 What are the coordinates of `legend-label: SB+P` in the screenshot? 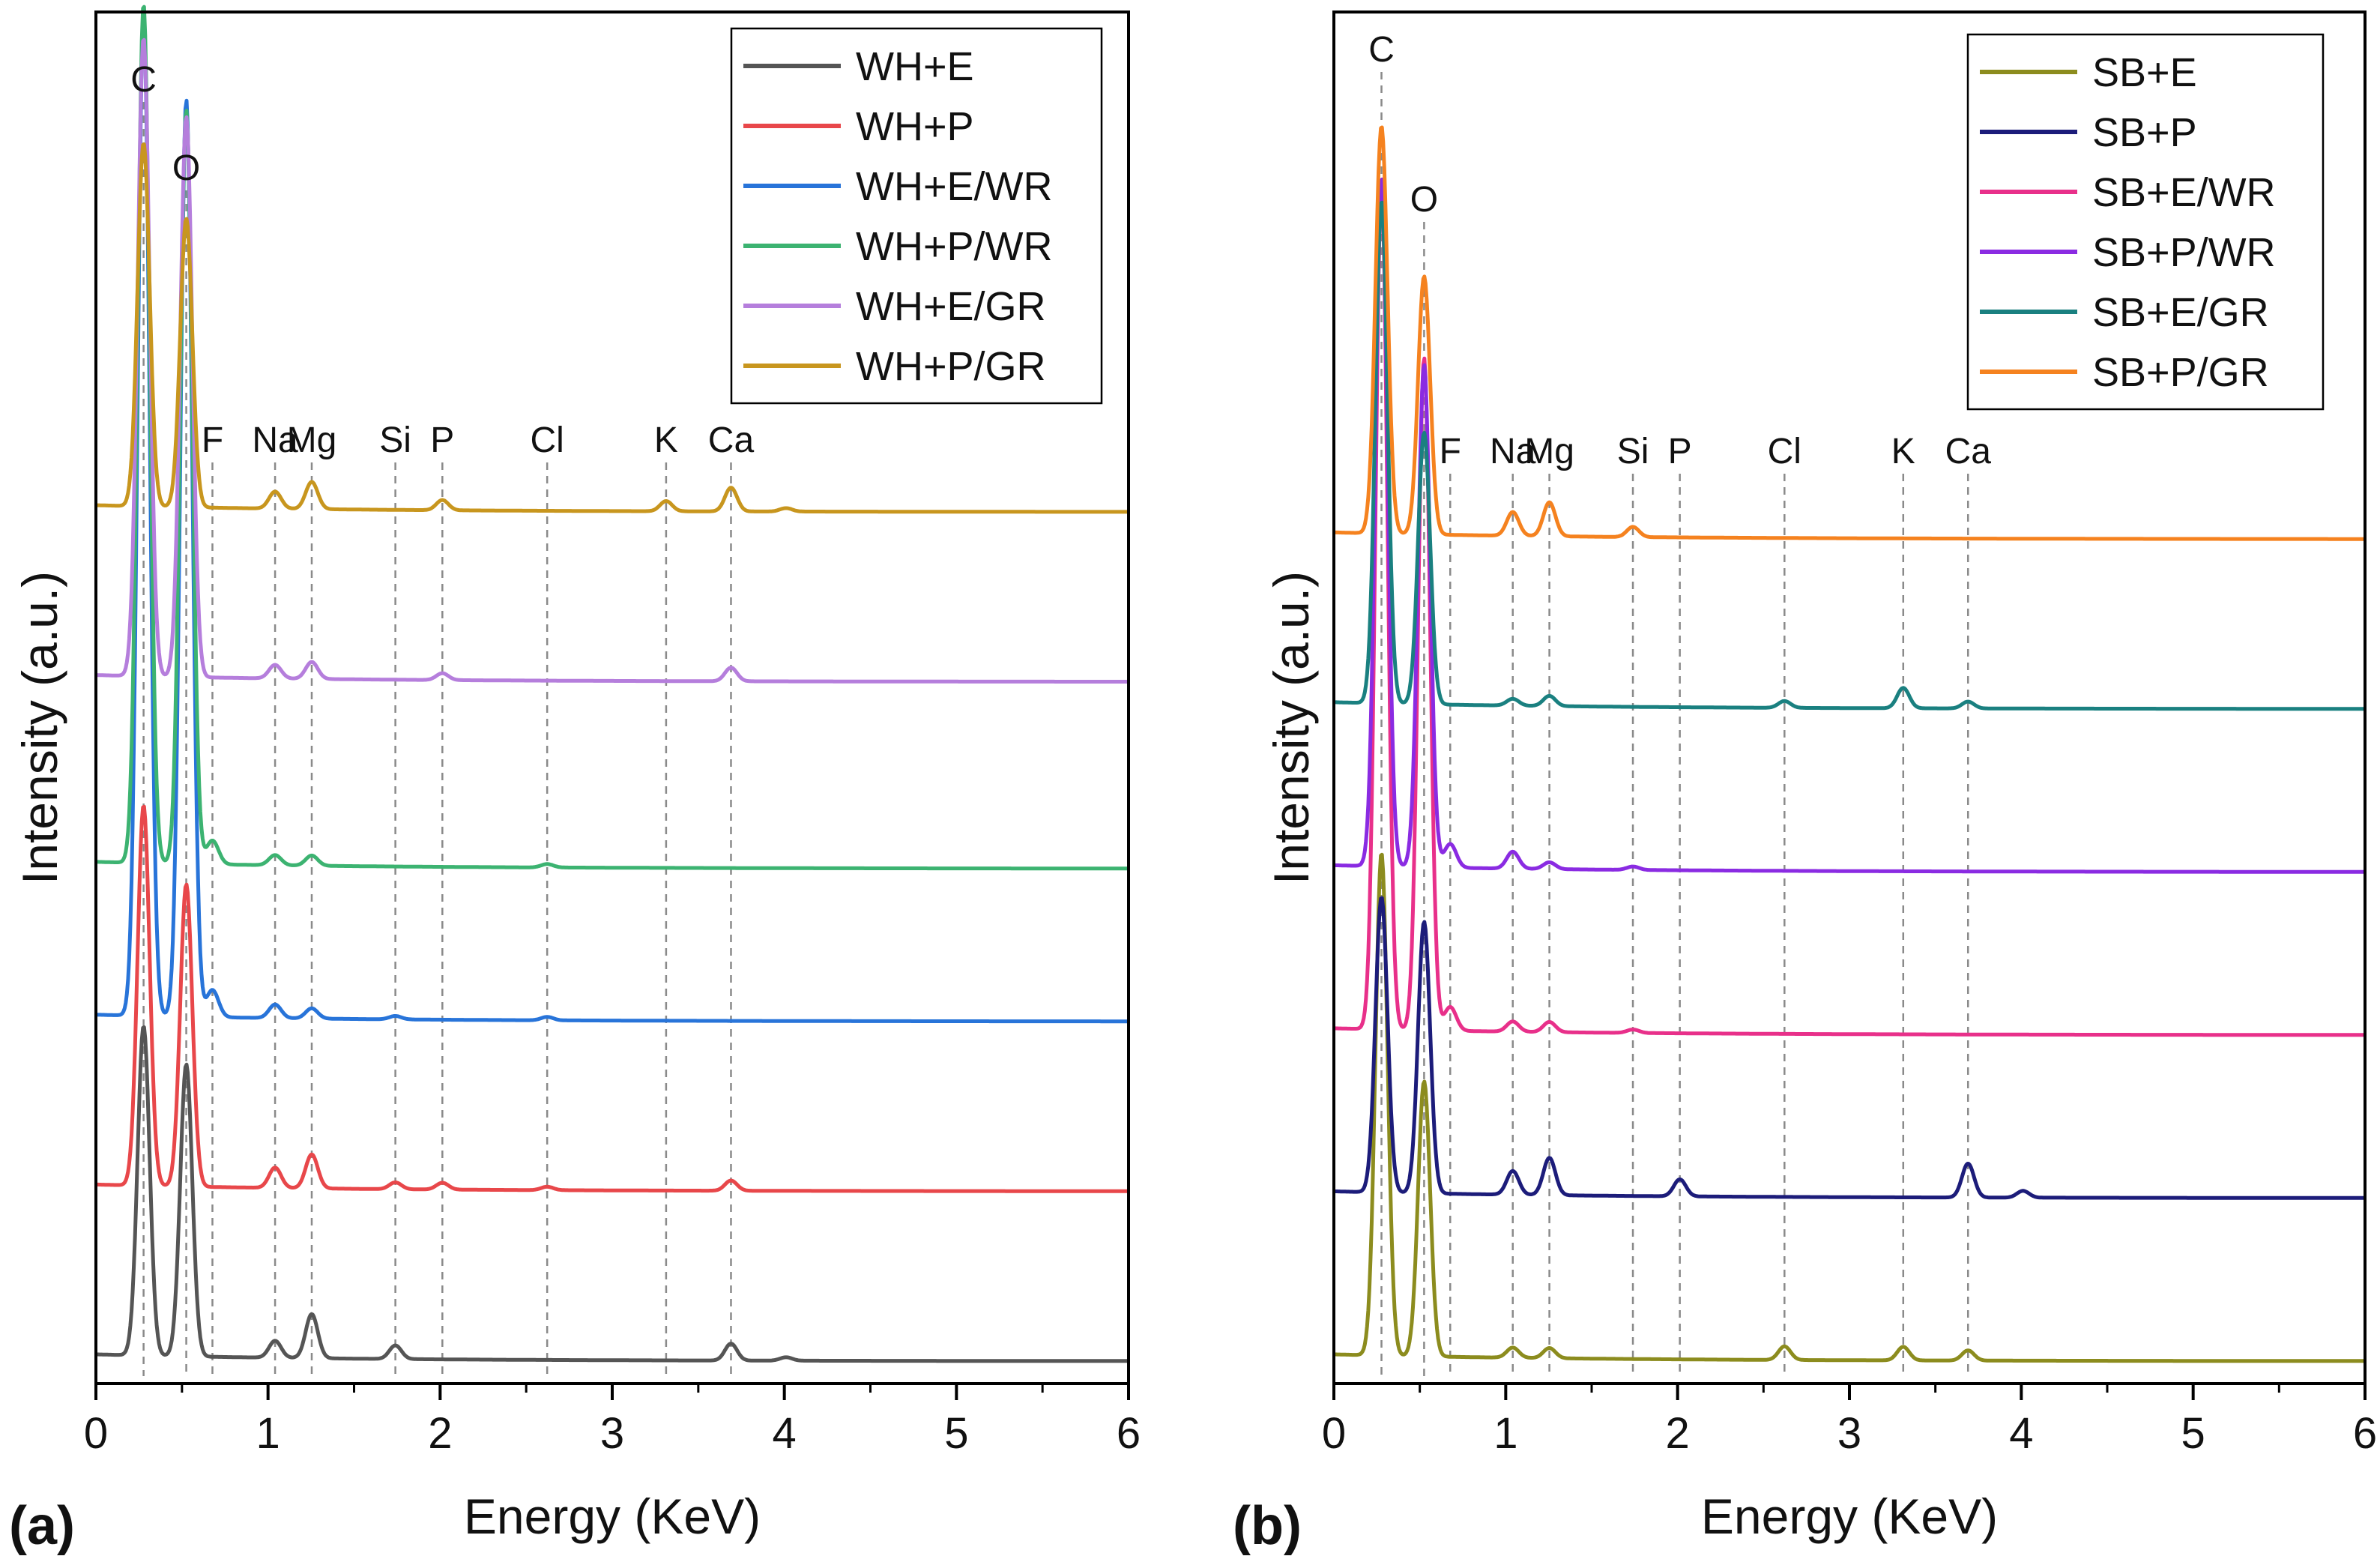 It's located at (2144, 132).